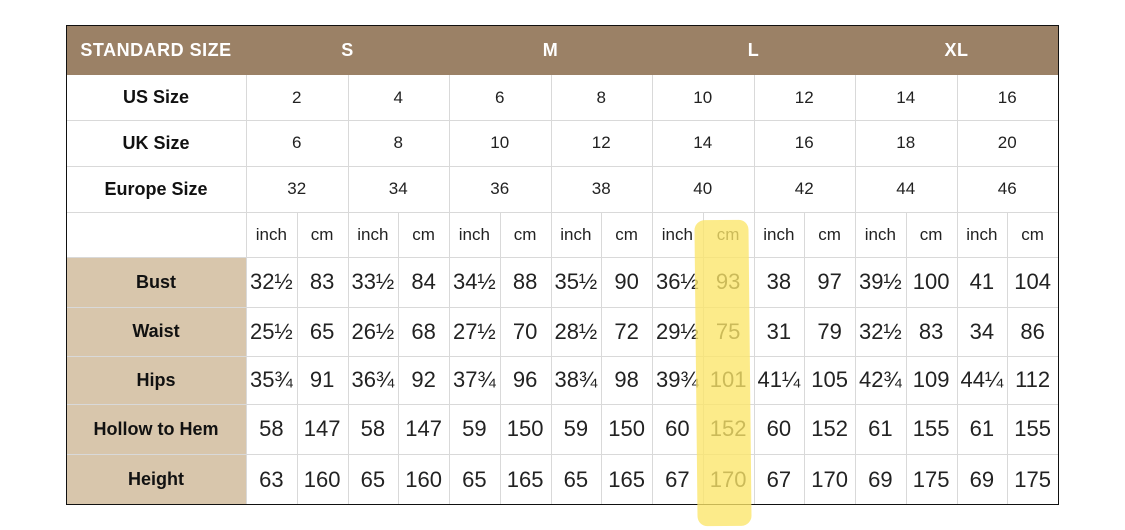 This screenshot has width=1125, height=530. What do you see at coordinates (156, 380) in the screenshot?
I see `measurement-row-label: Hips` at bounding box center [156, 380].